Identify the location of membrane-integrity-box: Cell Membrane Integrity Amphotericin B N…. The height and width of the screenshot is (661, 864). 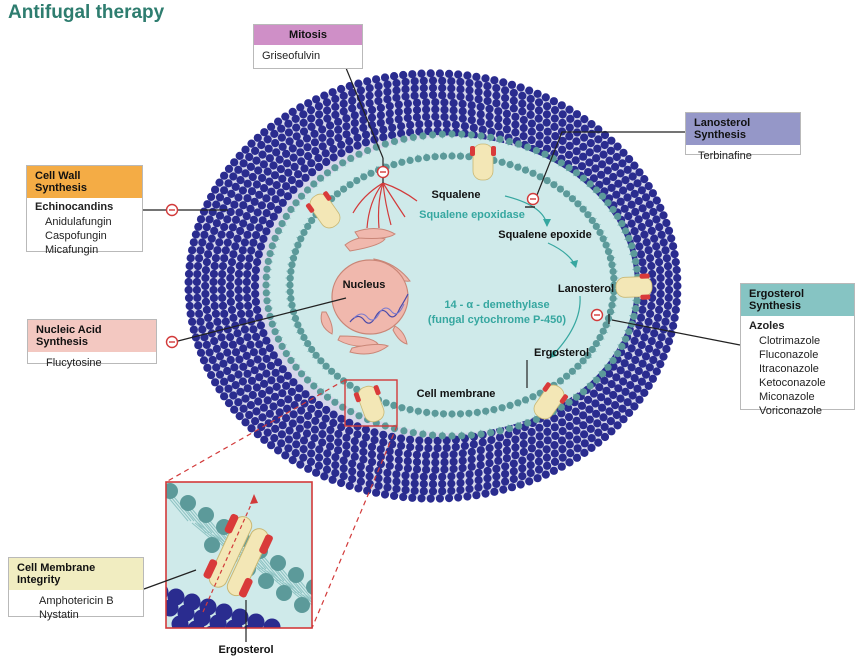
(76, 589).